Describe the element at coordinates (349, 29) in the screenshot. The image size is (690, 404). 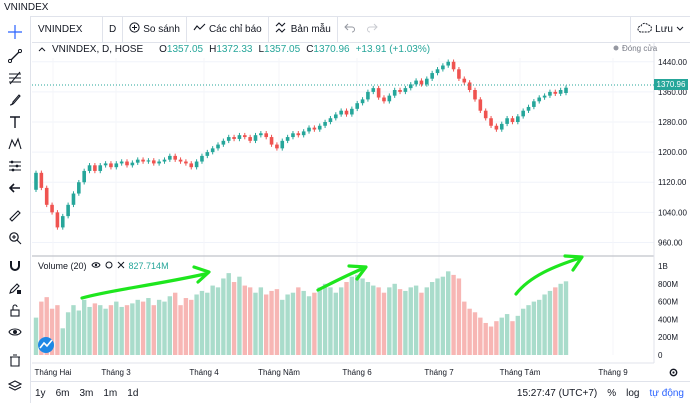
I see `undo-button` at that location.